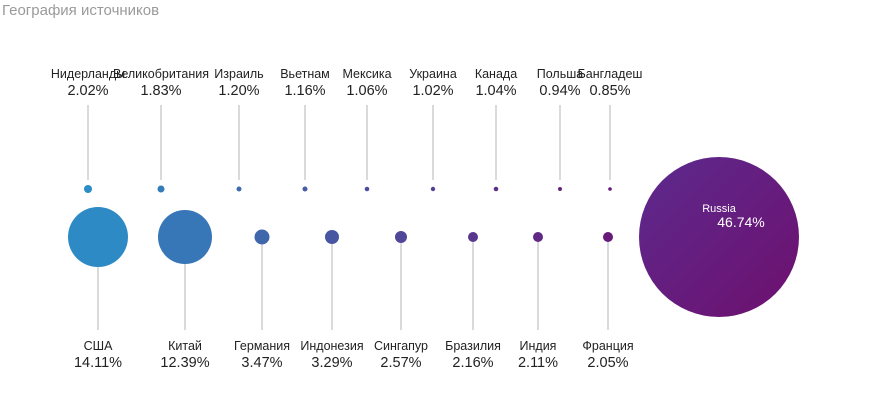 The width and height of the screenshot is (880, 414). What do you see at coordinates (608, 346) in the screenshot?
I see `country-name: Франция` at bounding box center [608, 346].